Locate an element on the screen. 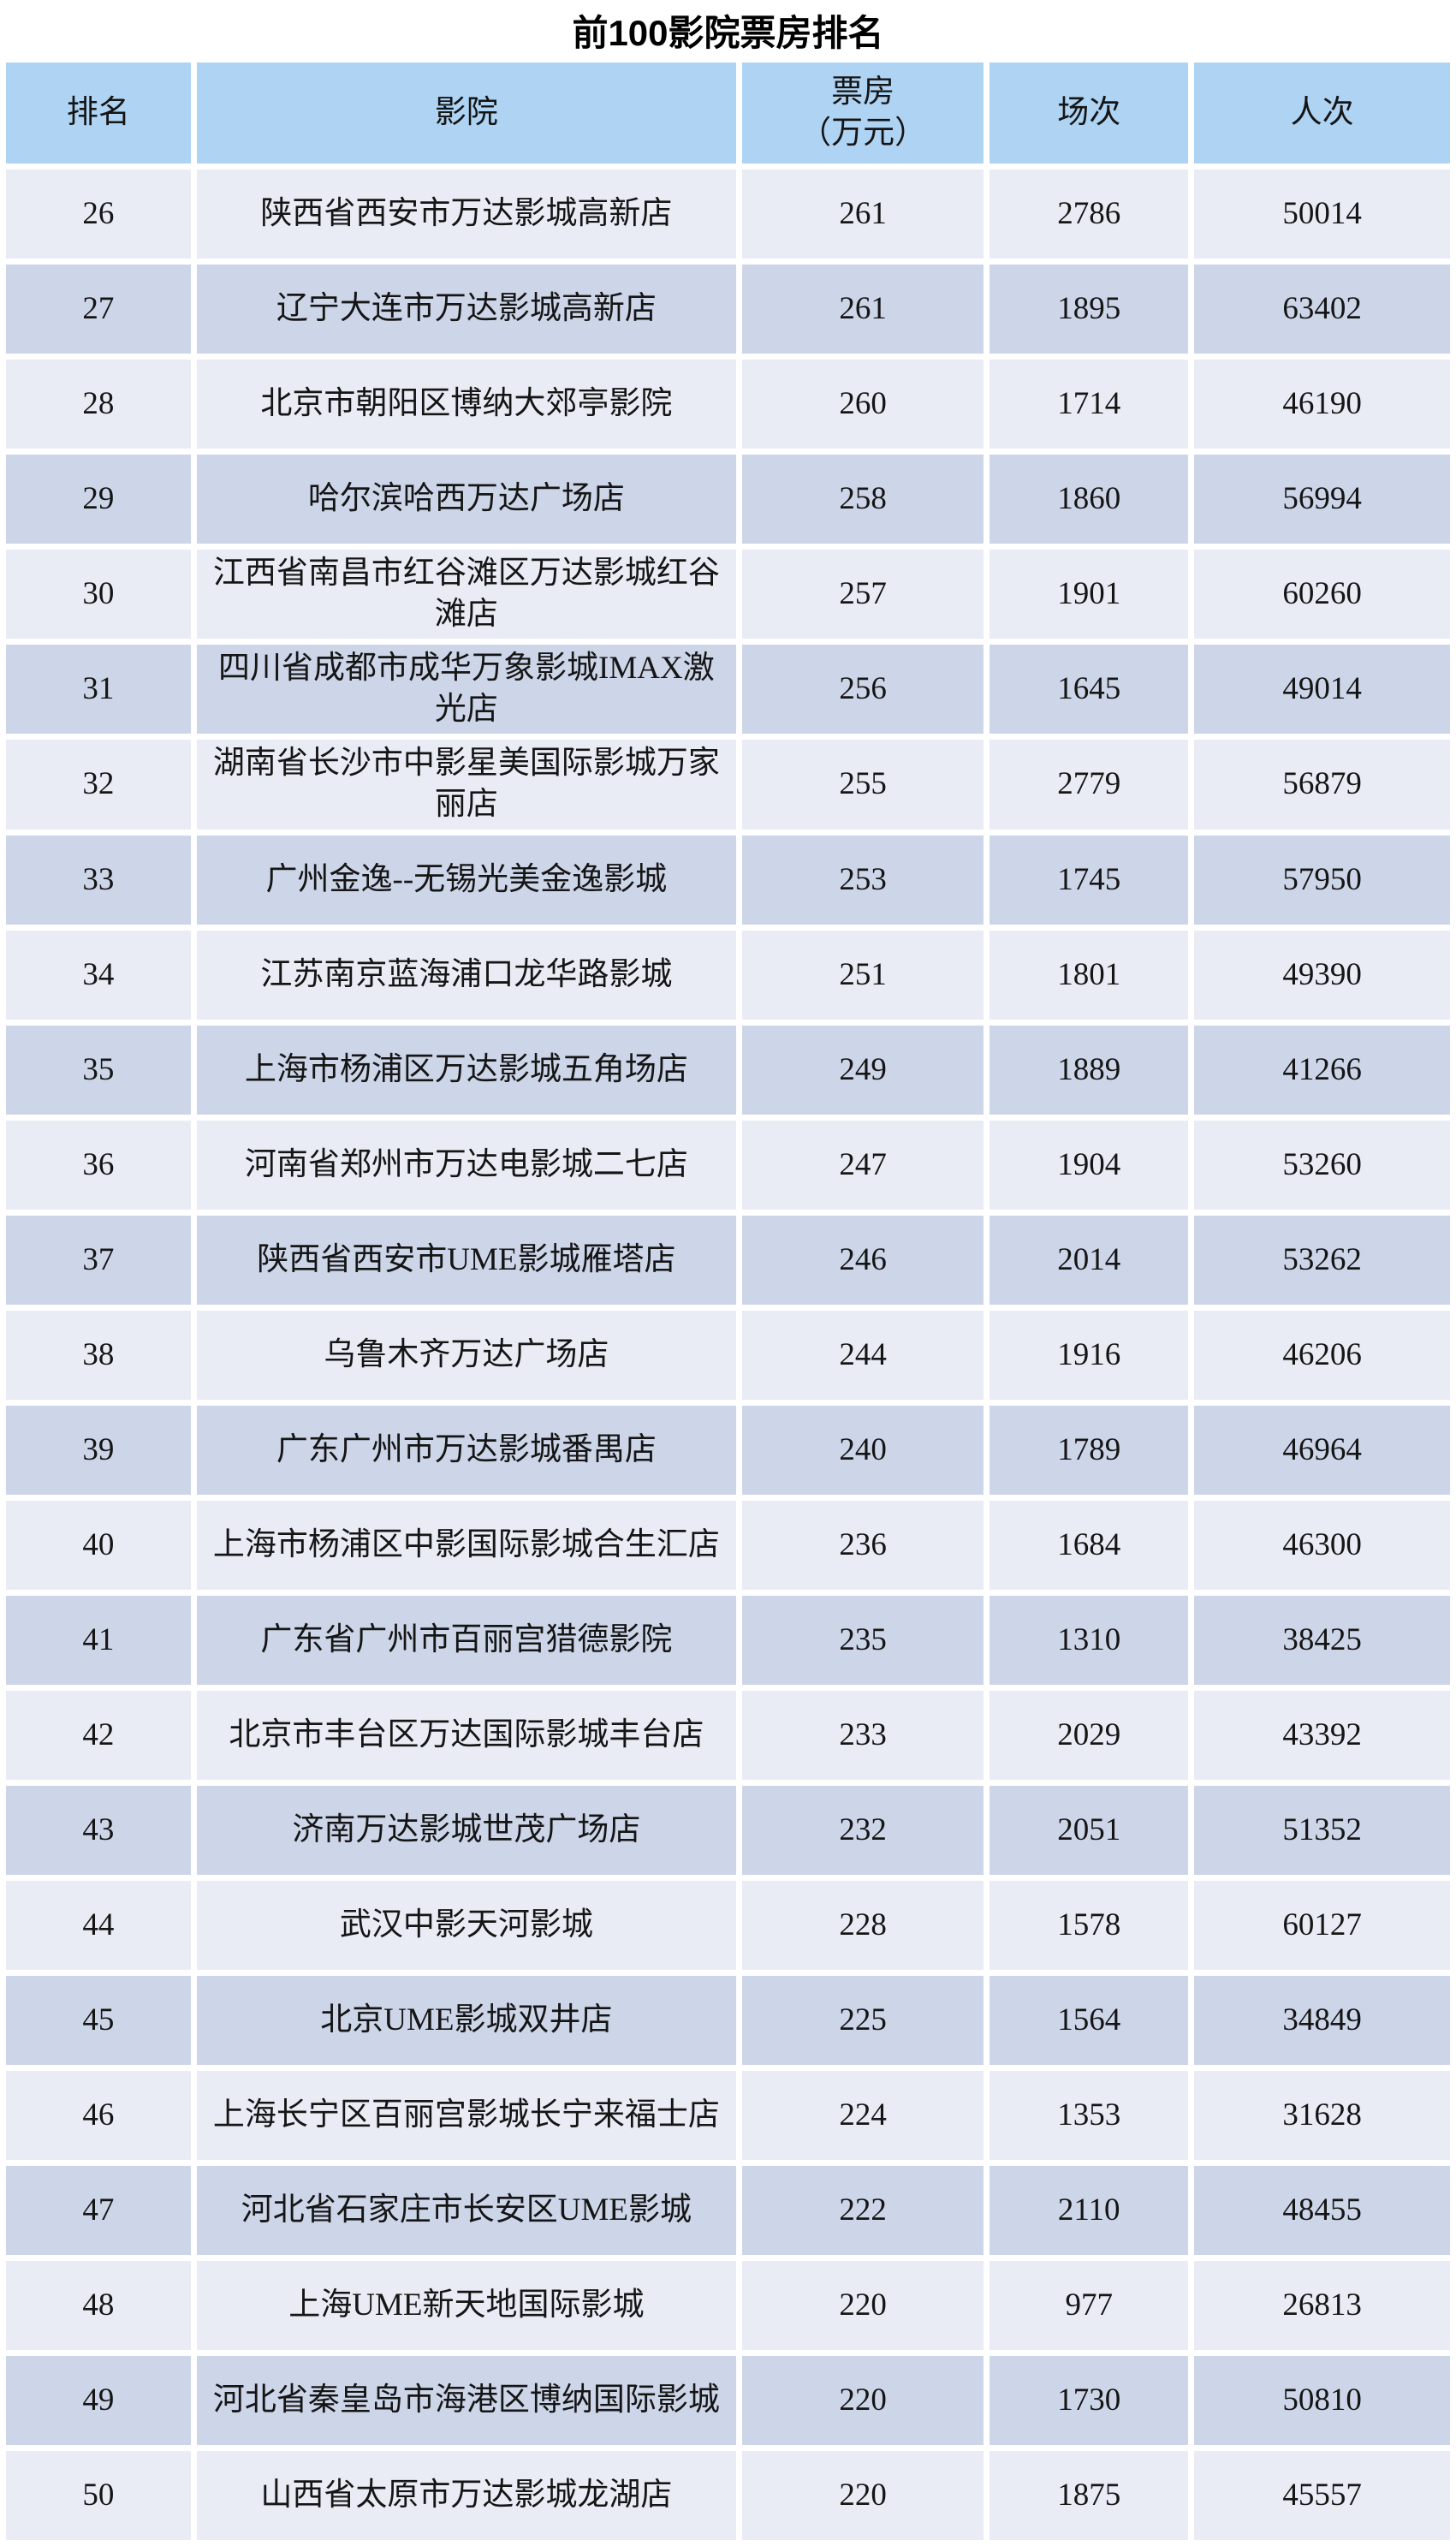  sessions-cell: 2110 is located at coordinates (1089, 2210).